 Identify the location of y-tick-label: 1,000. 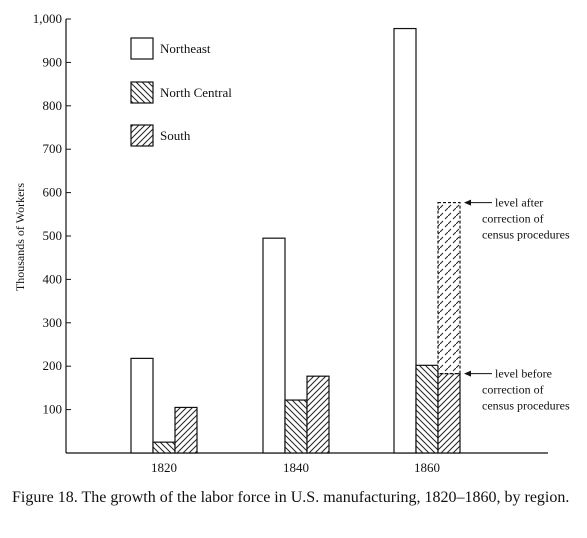
(47, 18).